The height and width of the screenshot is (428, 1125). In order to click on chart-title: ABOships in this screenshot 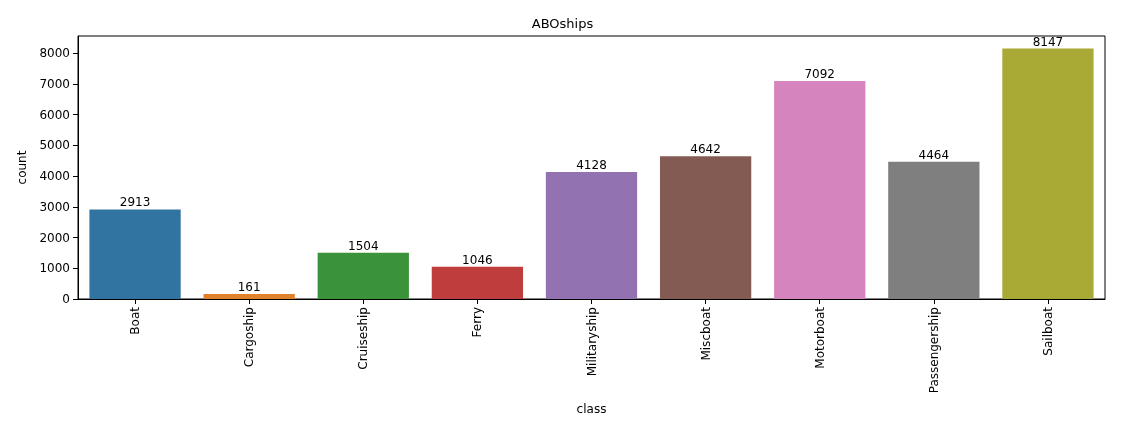, I will do `click(562, 23)`.